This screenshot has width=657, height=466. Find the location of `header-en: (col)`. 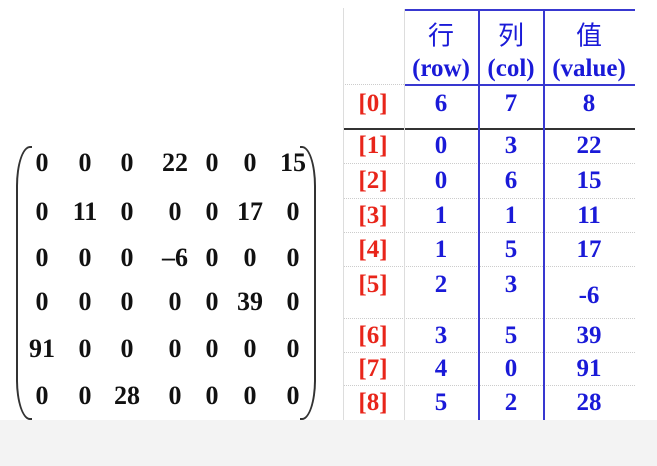

header-en: (col) is located at coordinates (511, 68).